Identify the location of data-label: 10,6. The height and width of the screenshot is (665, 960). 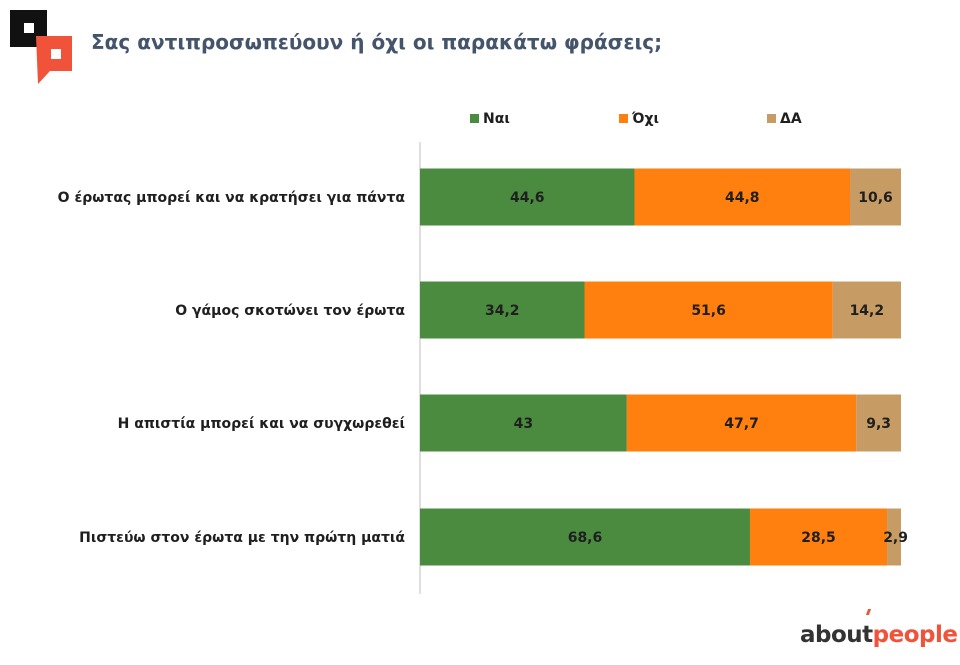
(875, 198).